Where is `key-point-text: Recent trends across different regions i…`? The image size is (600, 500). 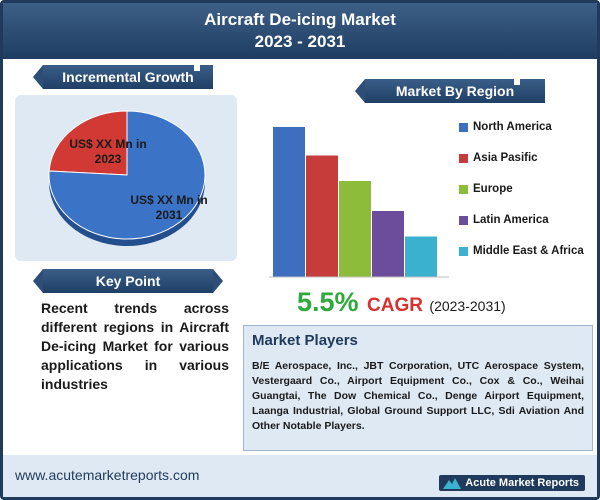 key-point-text: Recent trends across different regions i… is located at coordinates (135, 346).